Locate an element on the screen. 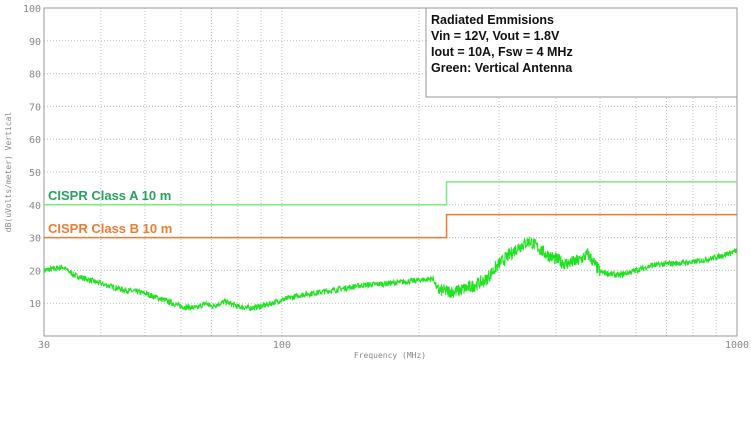  annotation-line-4: Green: Vertical Antenna is located at coordinates (502, 68).